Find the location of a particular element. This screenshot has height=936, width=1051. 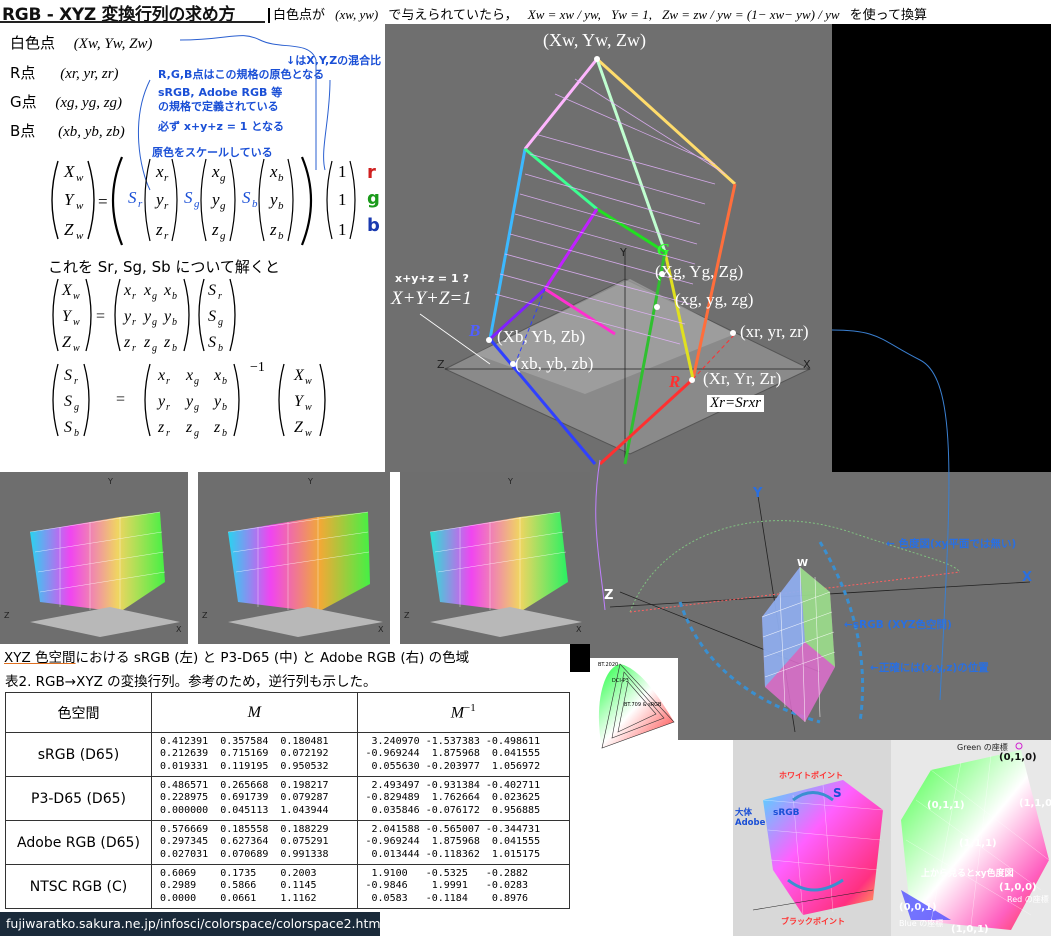

gamut-srgb: Z X Y is located at coordinates (94, 558).